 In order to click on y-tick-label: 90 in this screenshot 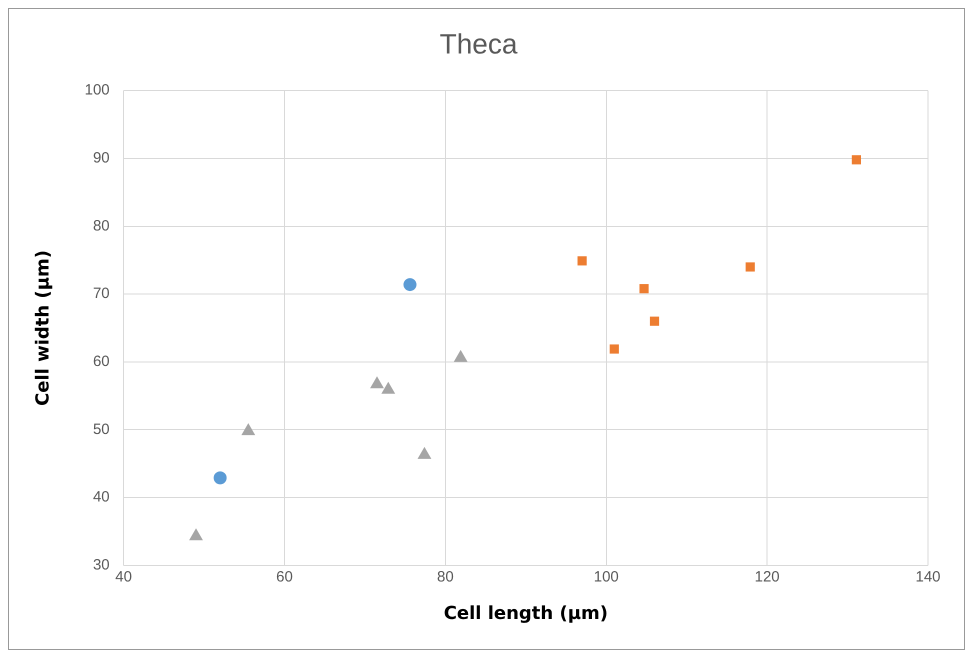, I will do `click(101, 158)`.